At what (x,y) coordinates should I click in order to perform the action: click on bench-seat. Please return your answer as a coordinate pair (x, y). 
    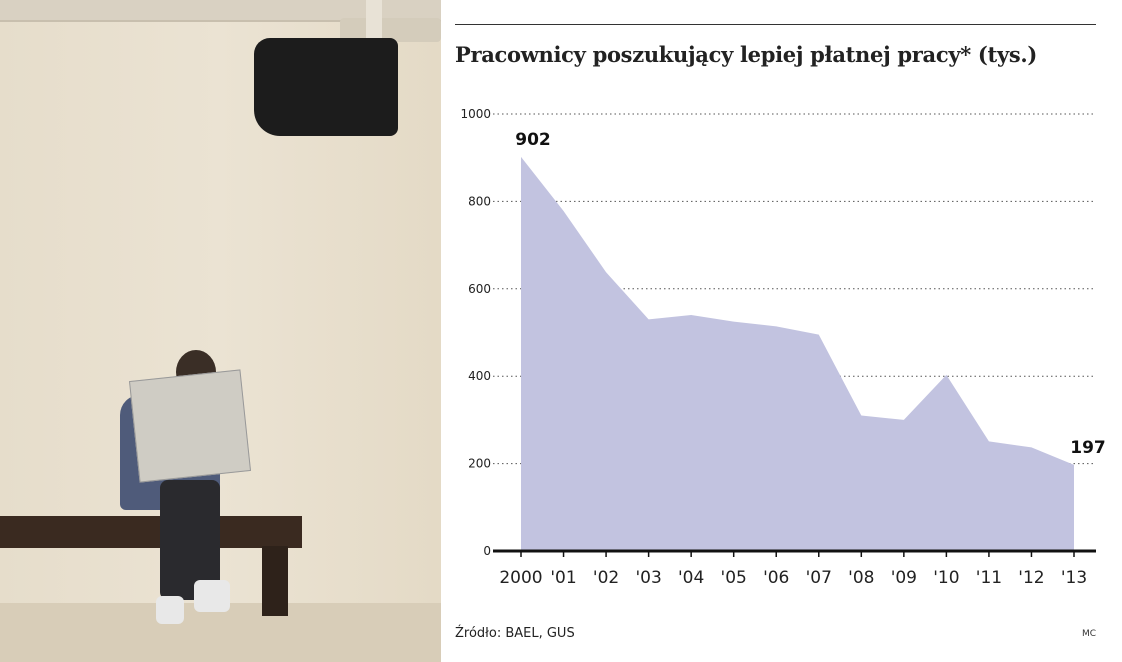
    Looking at the image, I should click on (151, 532).